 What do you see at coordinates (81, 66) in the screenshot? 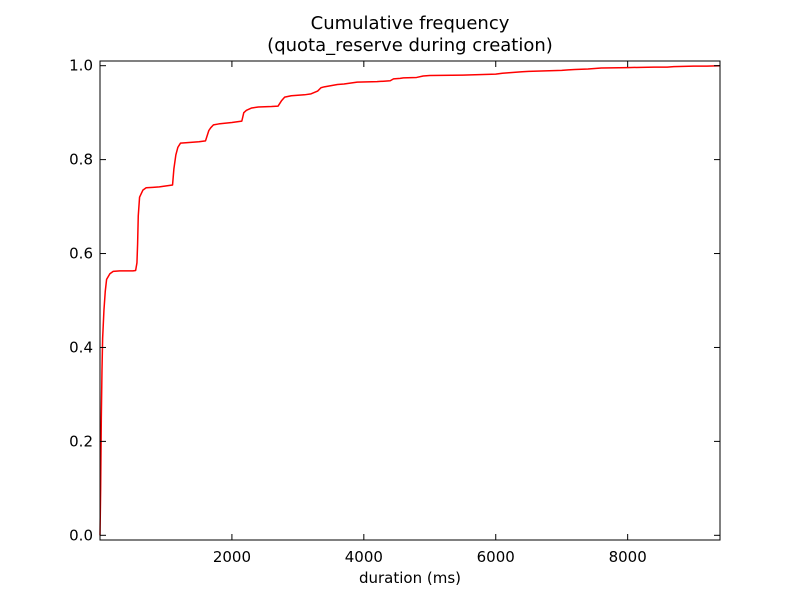
I see `y-tick-label: 1.0` at bounding box center [81, 66].